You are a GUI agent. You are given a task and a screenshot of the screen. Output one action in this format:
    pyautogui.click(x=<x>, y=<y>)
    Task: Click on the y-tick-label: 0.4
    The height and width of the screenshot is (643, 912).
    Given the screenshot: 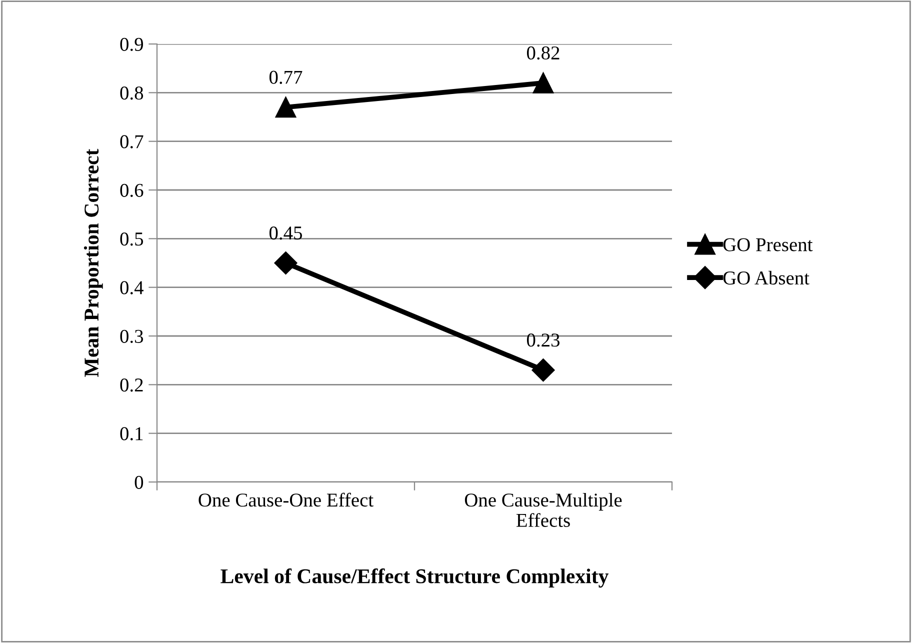 What is the action you would take?
    pyautogui.click(x=132, y=287)
    